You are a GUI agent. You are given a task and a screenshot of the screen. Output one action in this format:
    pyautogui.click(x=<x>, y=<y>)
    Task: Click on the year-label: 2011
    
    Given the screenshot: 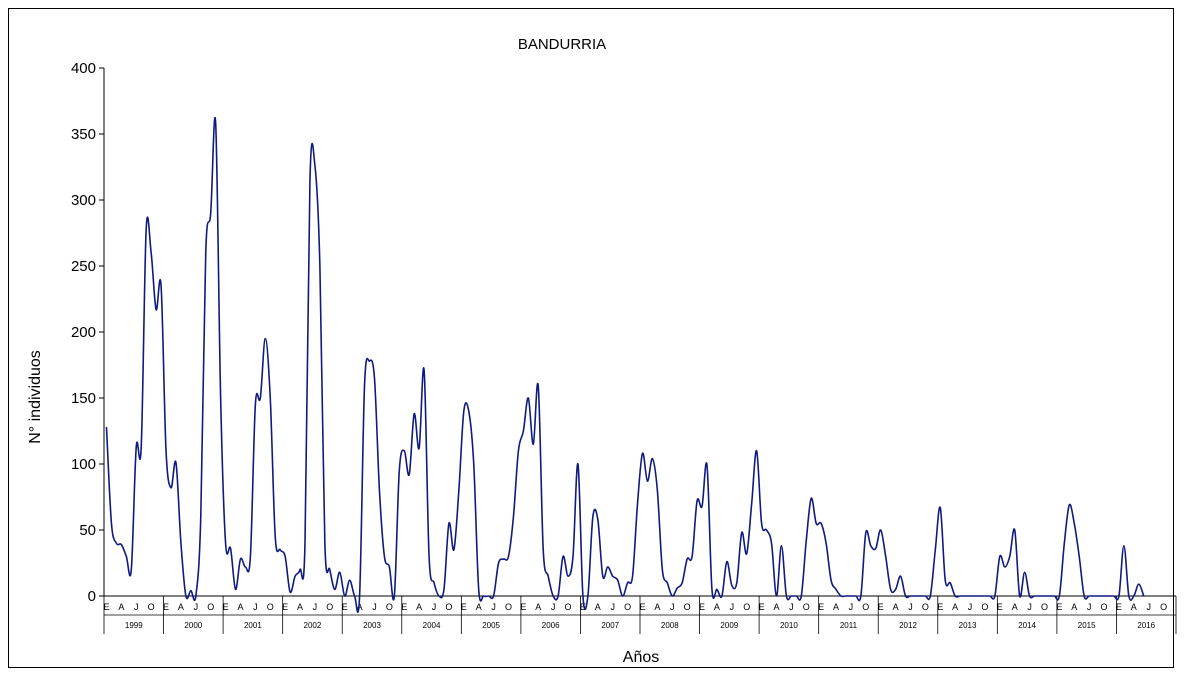 What is the action you would take?
    pyautogui.click(x=849, y=625)
    